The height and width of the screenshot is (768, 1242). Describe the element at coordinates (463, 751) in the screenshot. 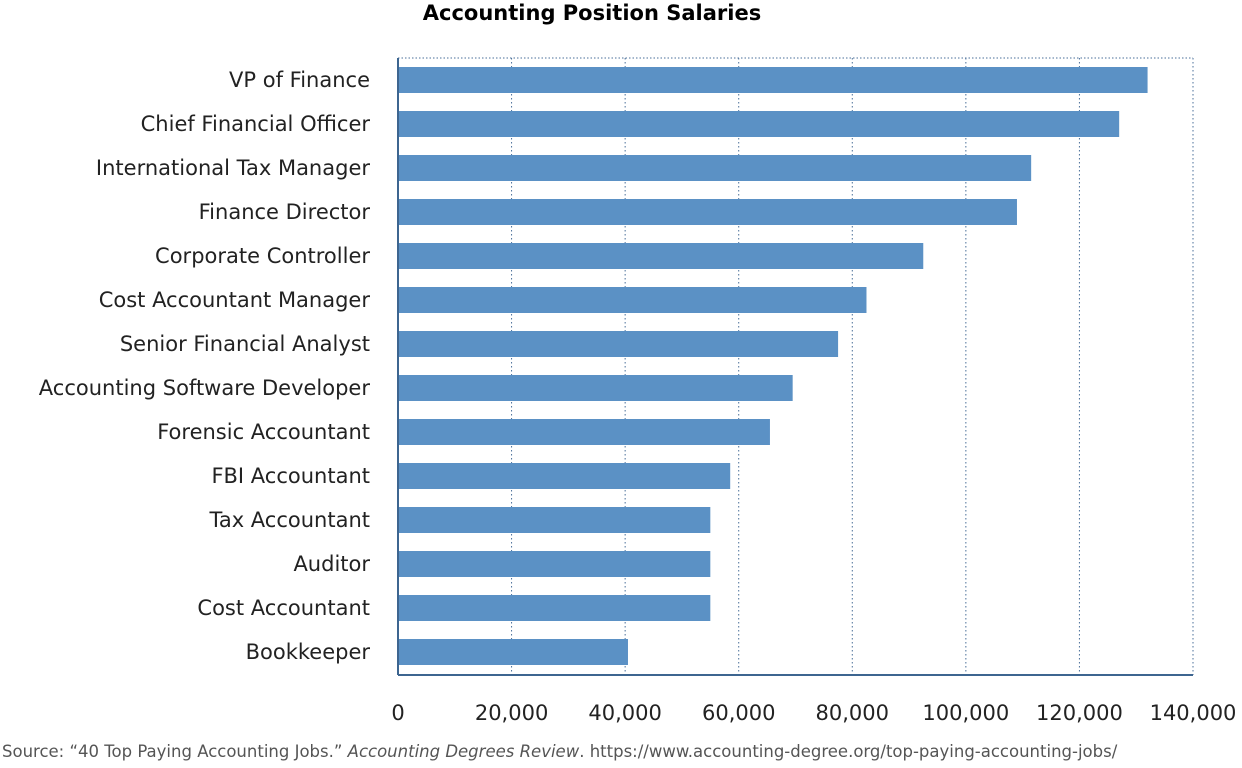

I see `source-publication: Accounting Degrees Review` at that location.